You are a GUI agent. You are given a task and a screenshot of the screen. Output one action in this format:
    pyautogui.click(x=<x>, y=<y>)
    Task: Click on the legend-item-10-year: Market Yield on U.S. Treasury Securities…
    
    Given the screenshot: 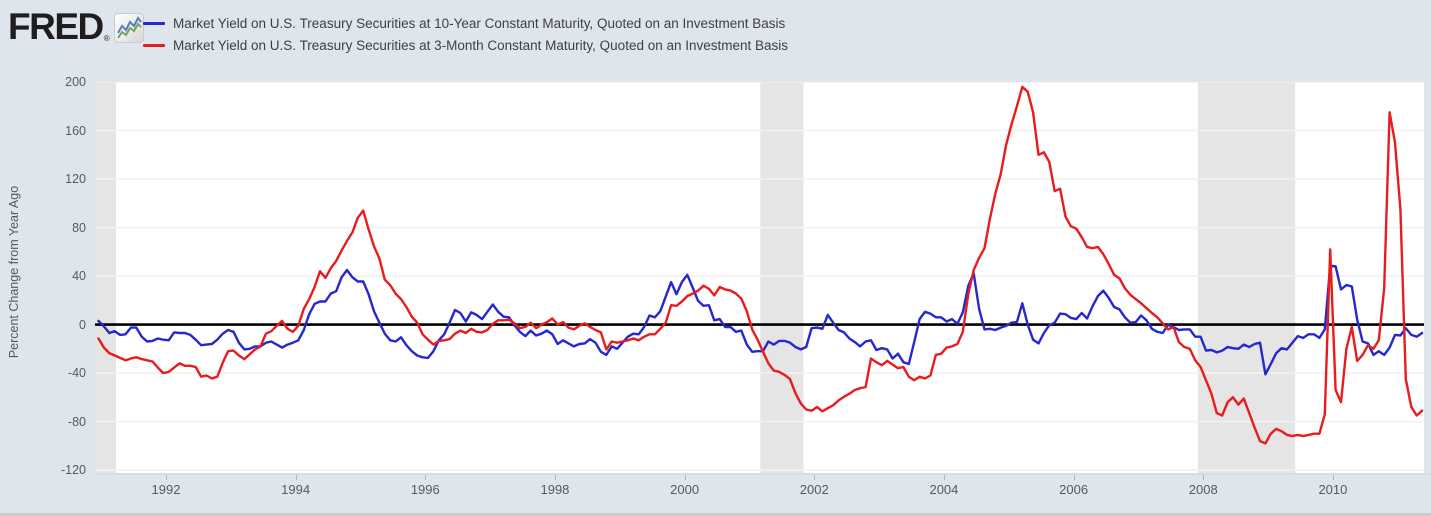 What is the action you would take?
    pyautogui.click(x=465, y=23)
    